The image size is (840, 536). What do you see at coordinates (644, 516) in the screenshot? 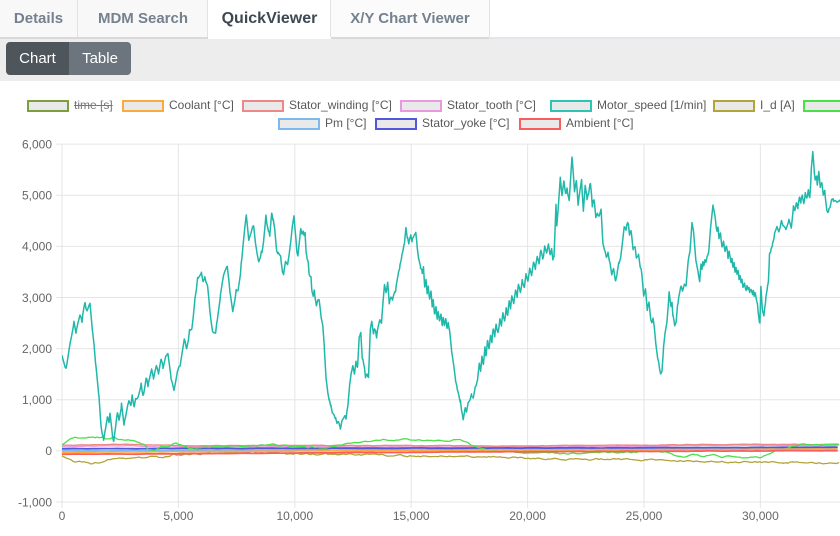
I see `svg-text: 25,000` at bounding box center [644, 516].